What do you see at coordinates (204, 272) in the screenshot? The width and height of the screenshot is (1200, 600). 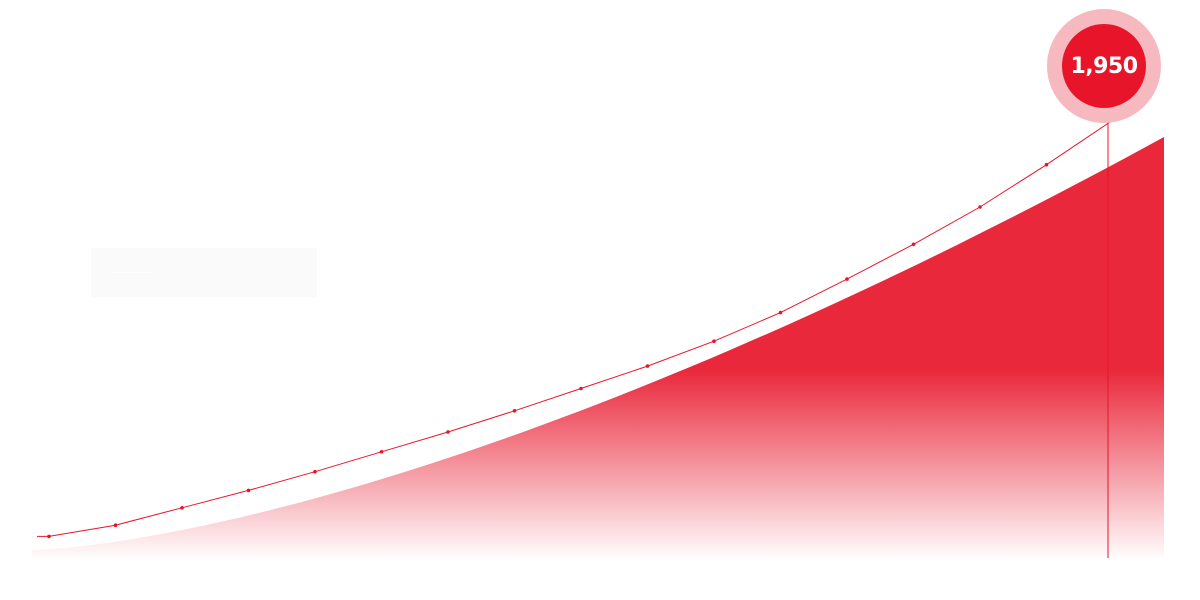 I see `legend` at bounding box center [204, 272].